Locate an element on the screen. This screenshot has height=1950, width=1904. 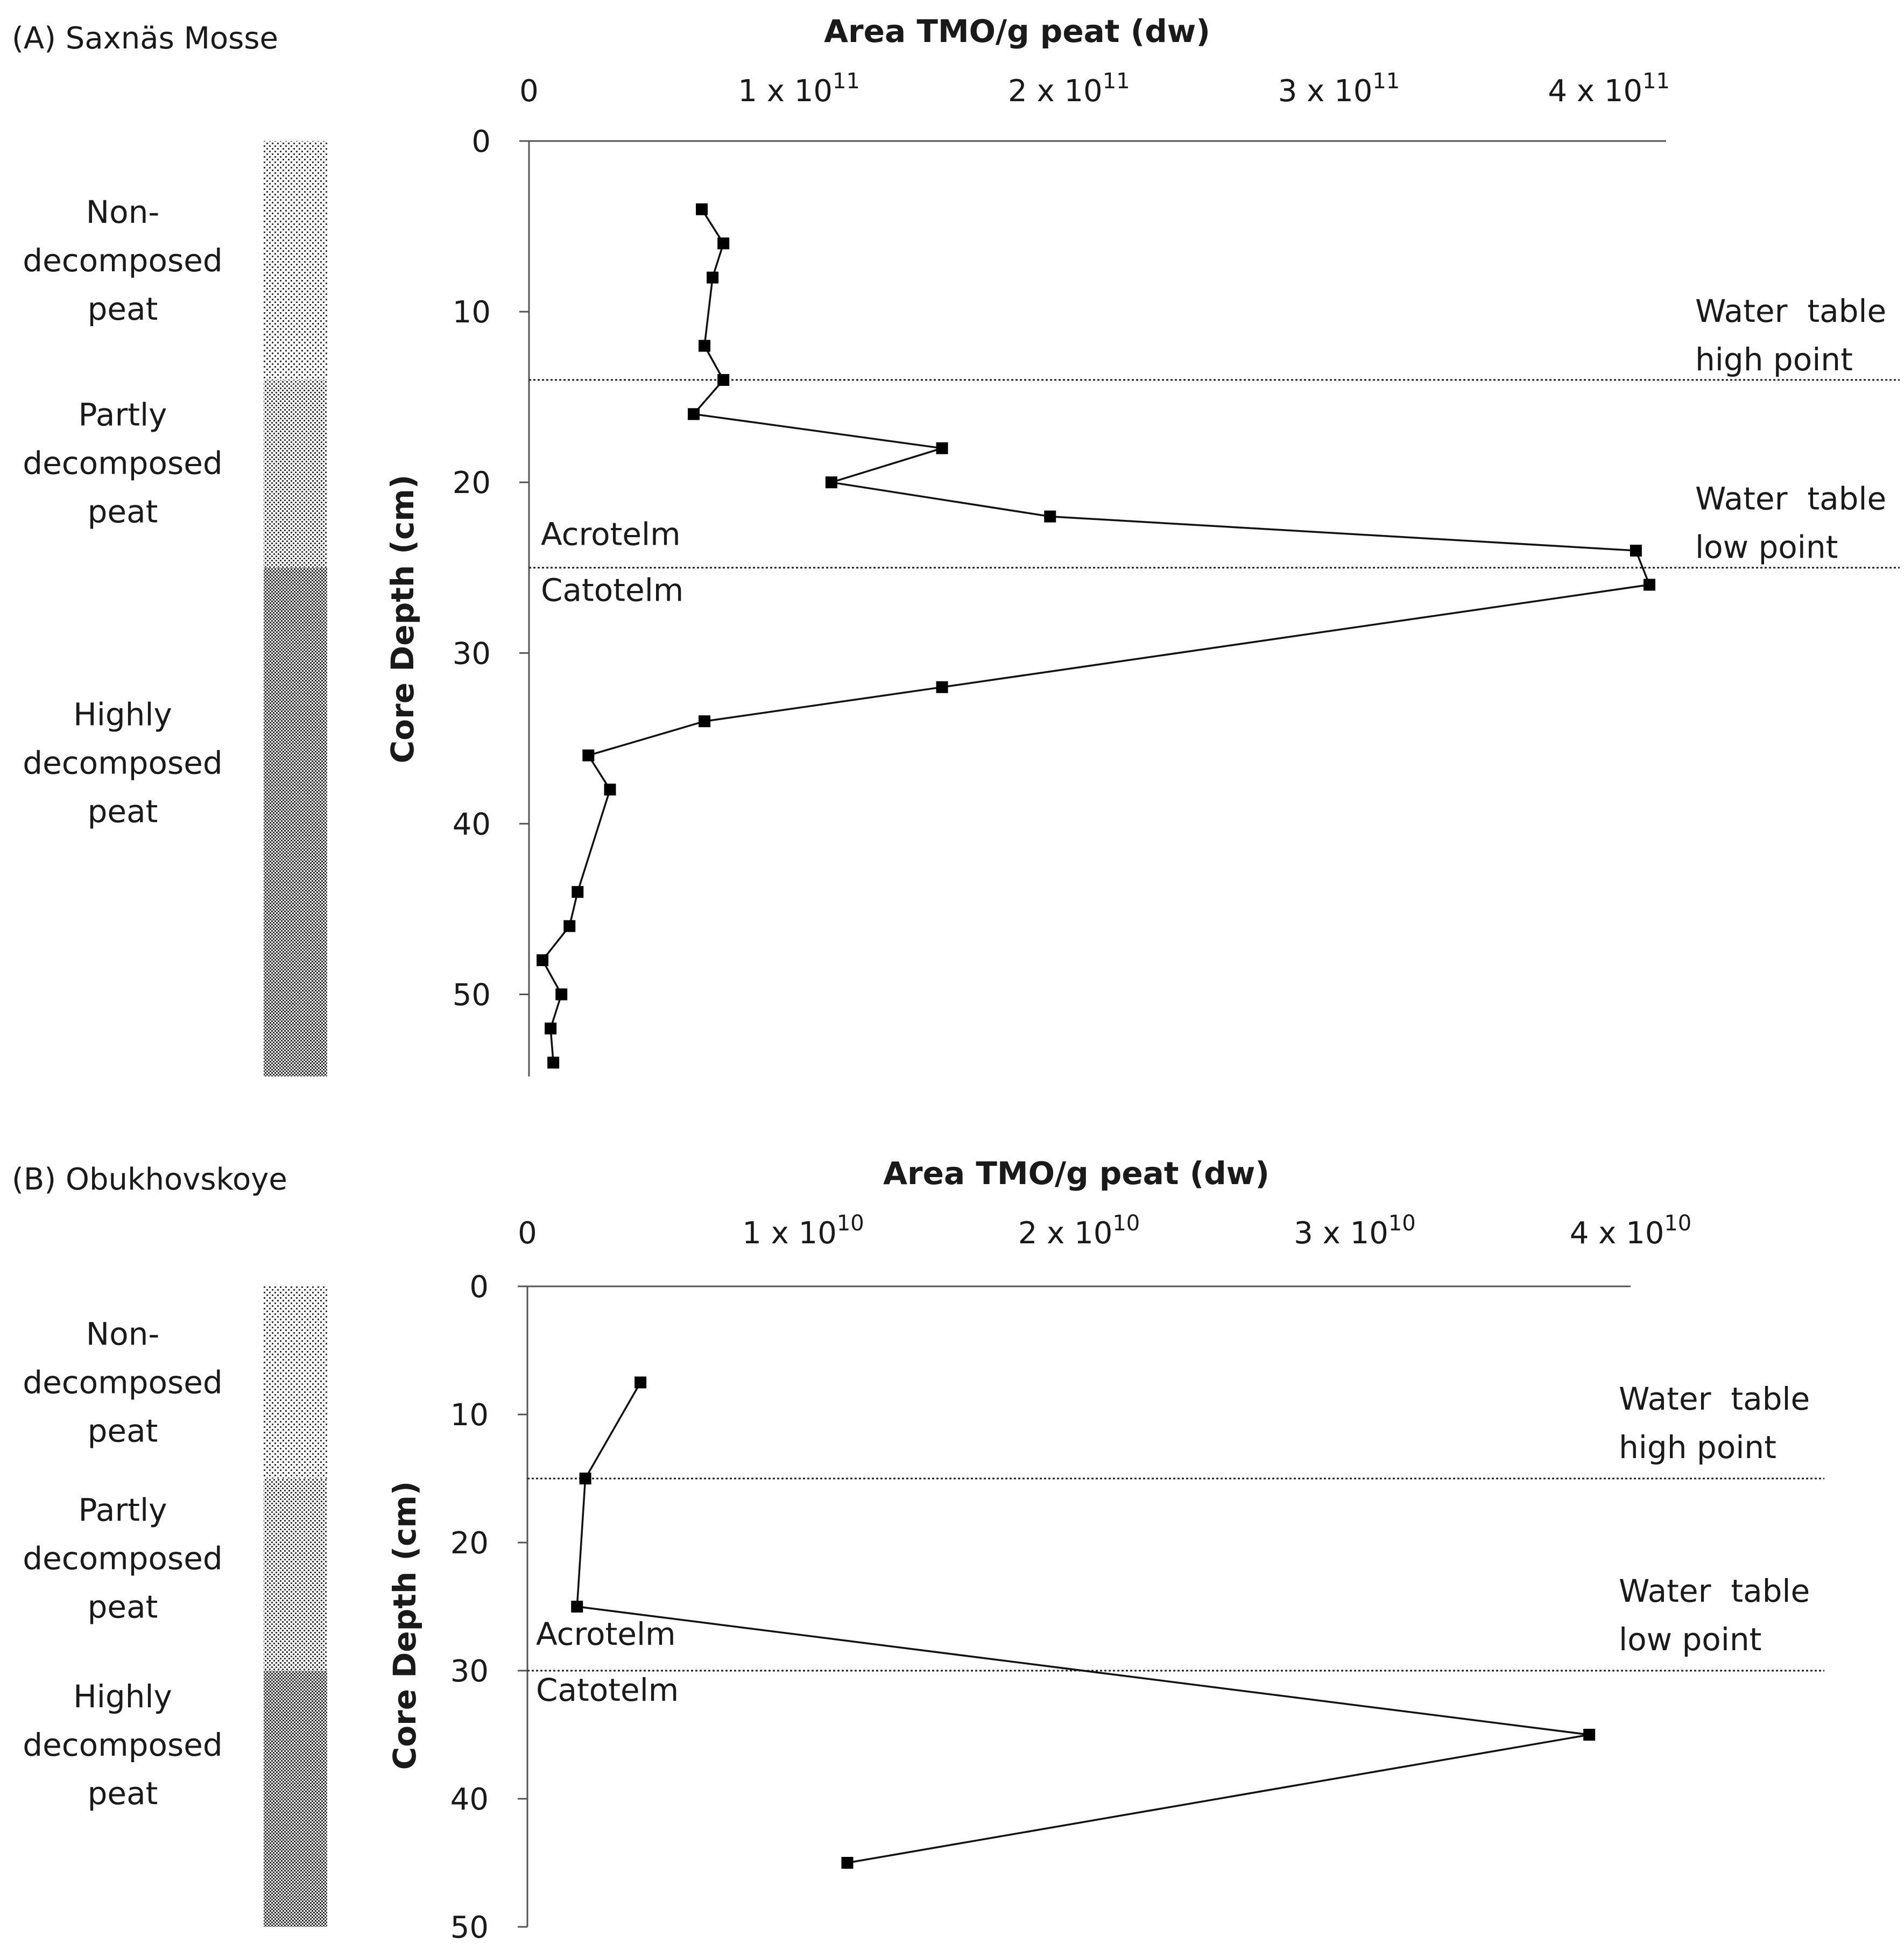
panel-b-title: (B) Obukhovskoye is located at coordinates (149, 1179).